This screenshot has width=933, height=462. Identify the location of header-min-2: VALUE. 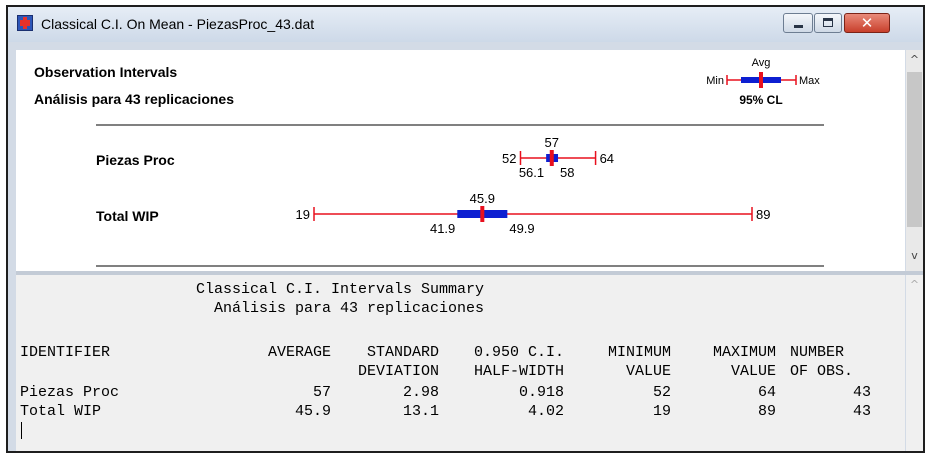
(648, 371).